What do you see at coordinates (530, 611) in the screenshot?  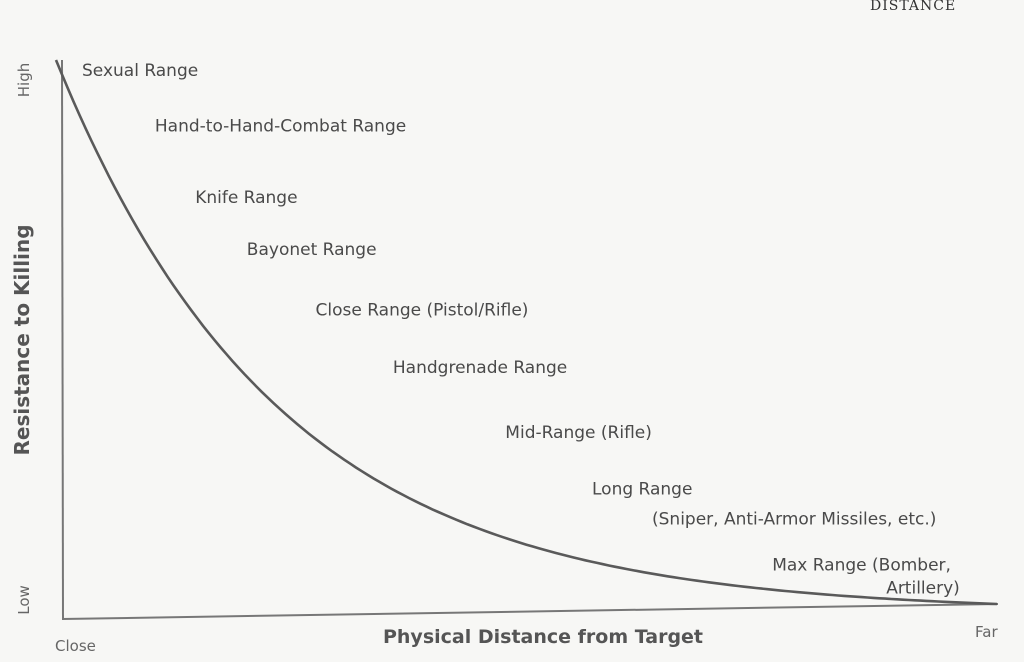 I see `x-axis-line` at bounding box center [530, 611].